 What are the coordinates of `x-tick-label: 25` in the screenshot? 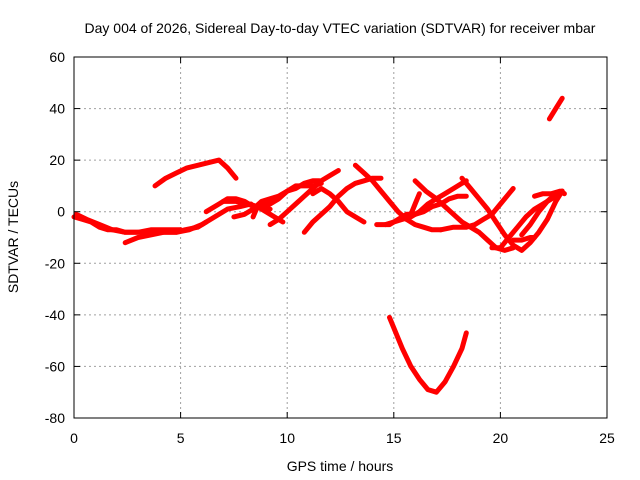 It's located at (607, 438).